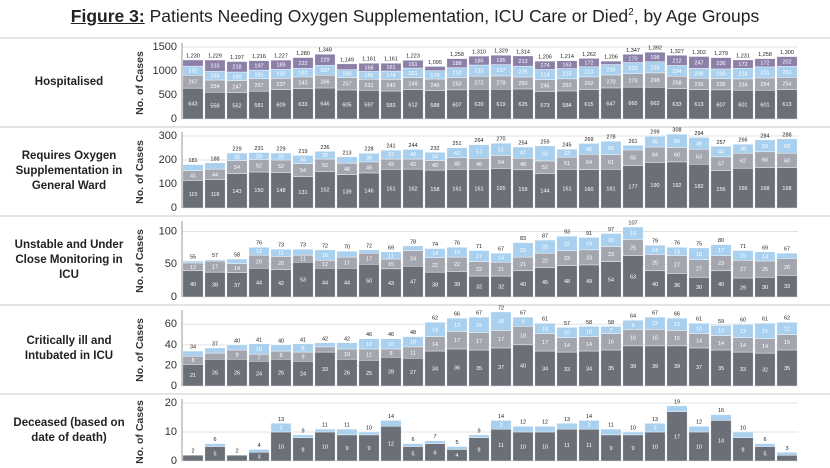 The width and height of the screenshot is (830, 468). I want to click on segment-label: 237, so click(280, 85).